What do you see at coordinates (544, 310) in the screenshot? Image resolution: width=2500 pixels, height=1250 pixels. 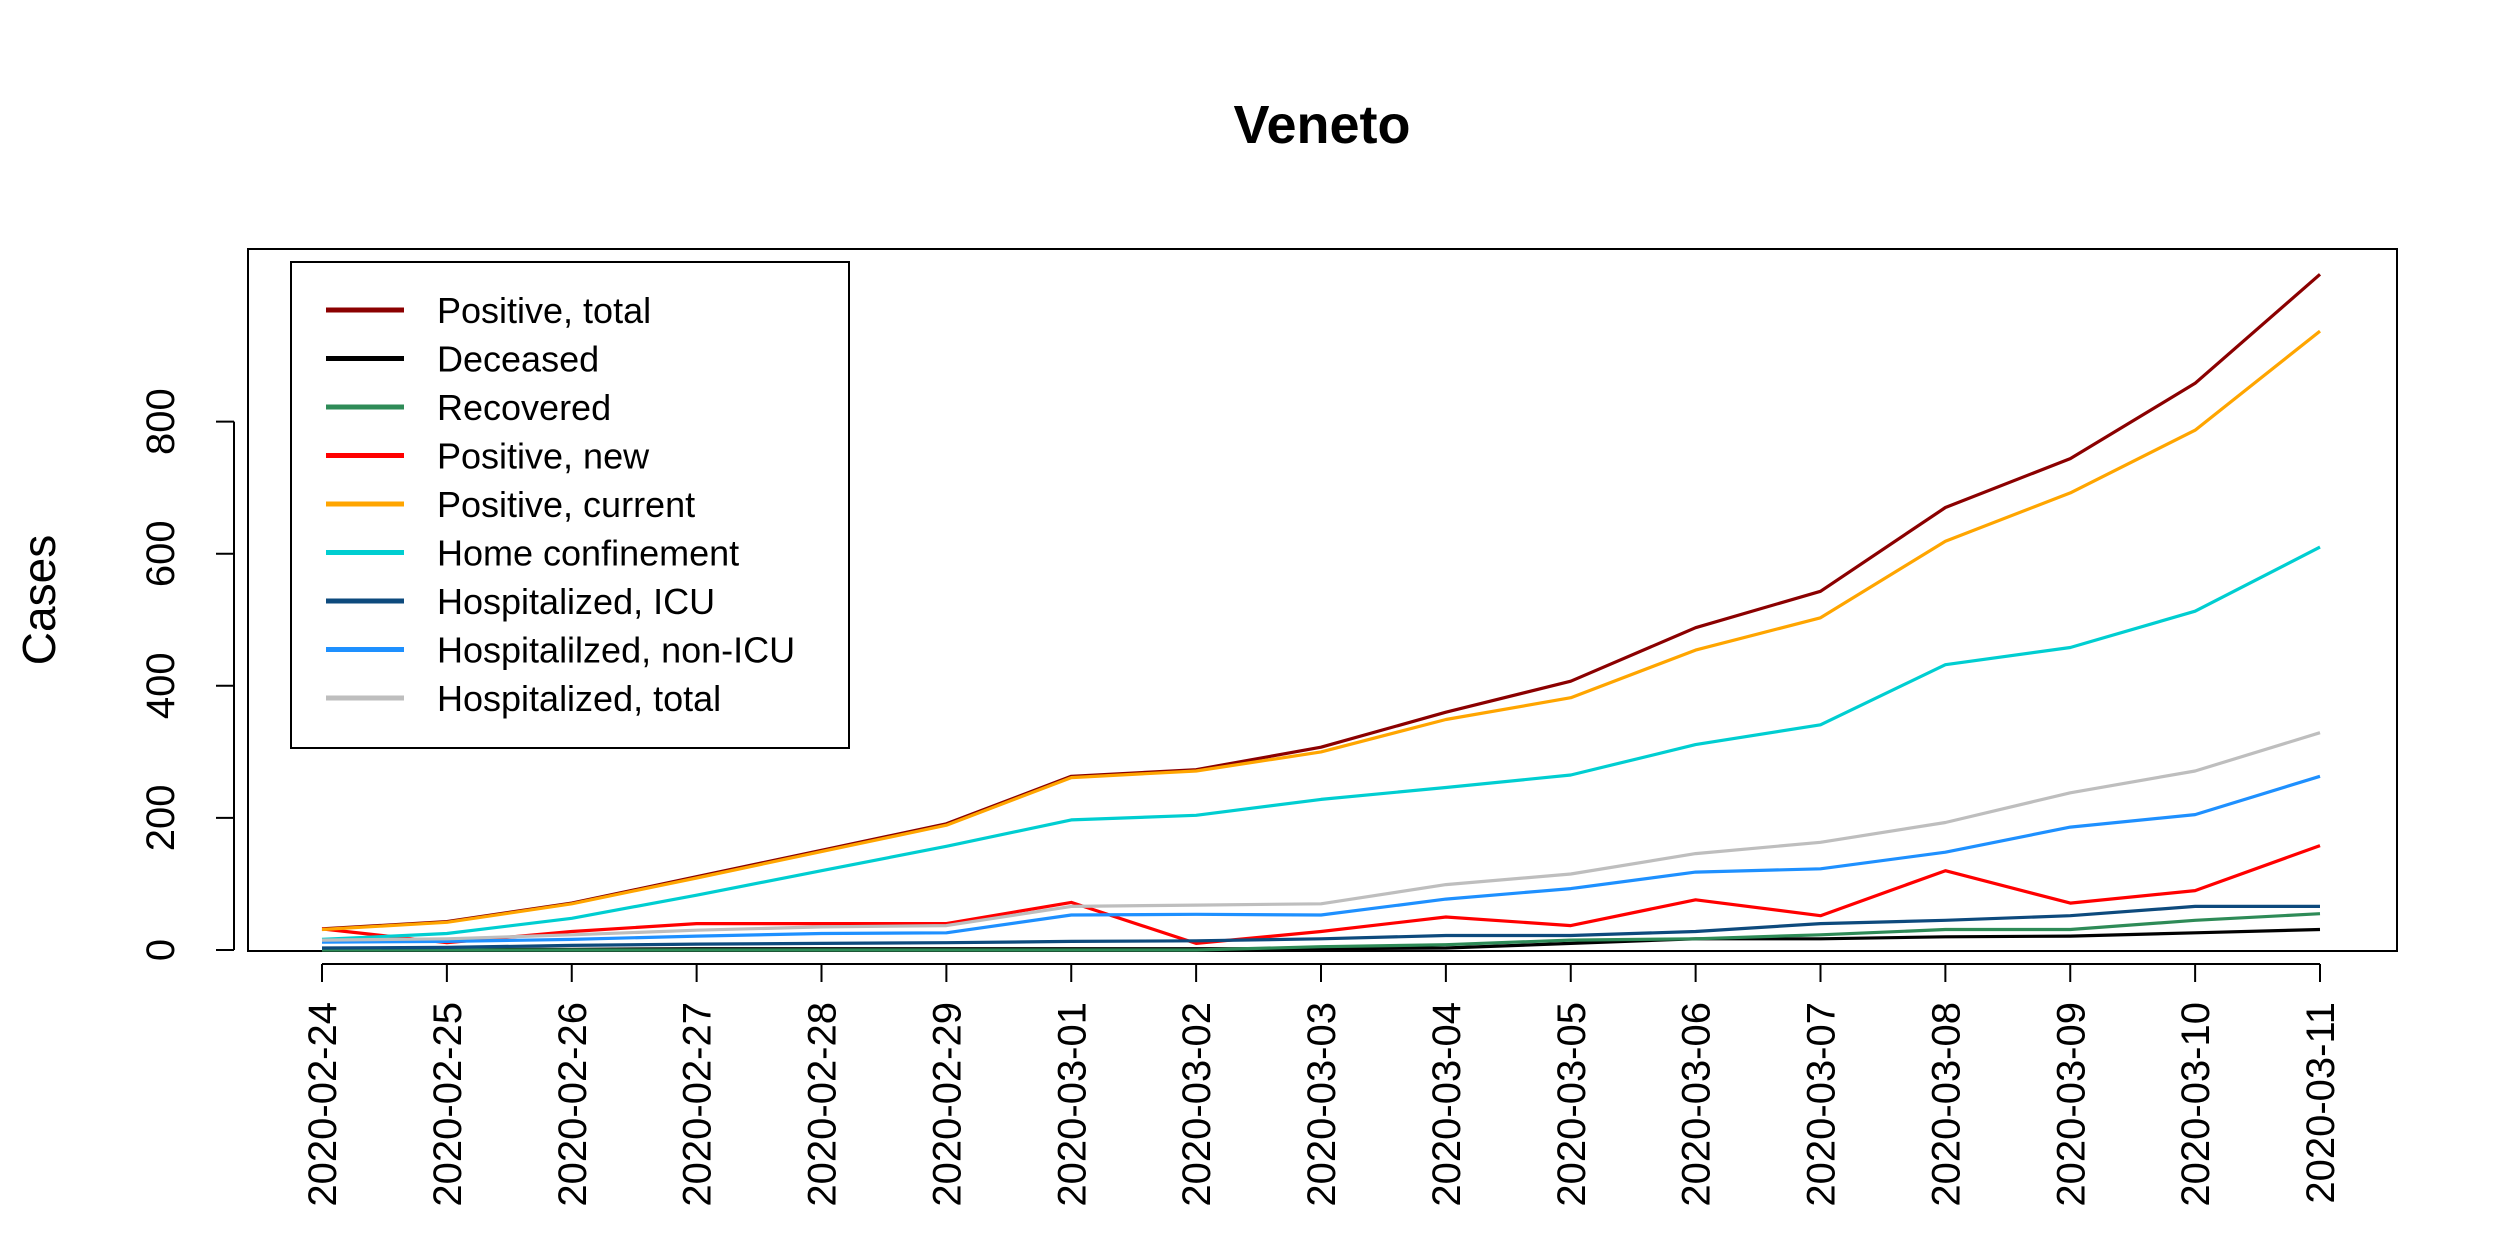 I see `legend-label: Positive, total` at bounding box center [544, 310].